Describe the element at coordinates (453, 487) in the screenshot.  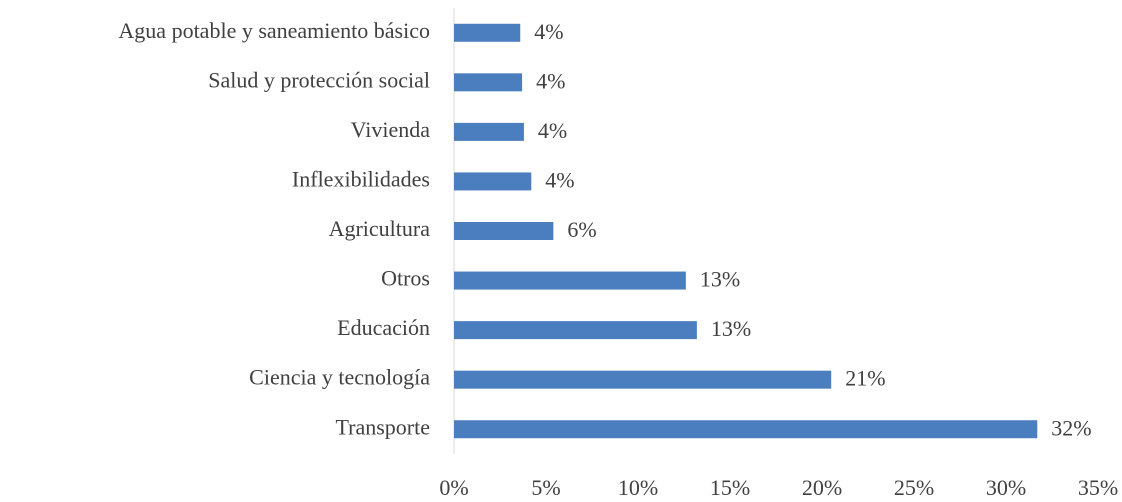
I see `x-tick-label: 0%` at that location.